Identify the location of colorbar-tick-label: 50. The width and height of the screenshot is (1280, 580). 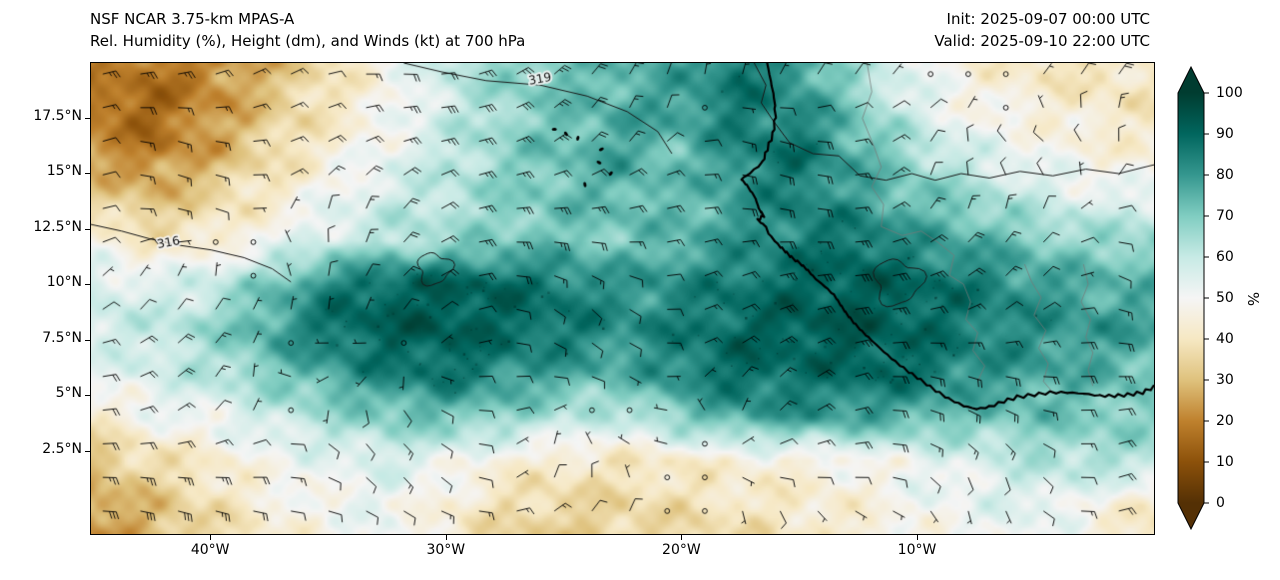
(1225, 298).